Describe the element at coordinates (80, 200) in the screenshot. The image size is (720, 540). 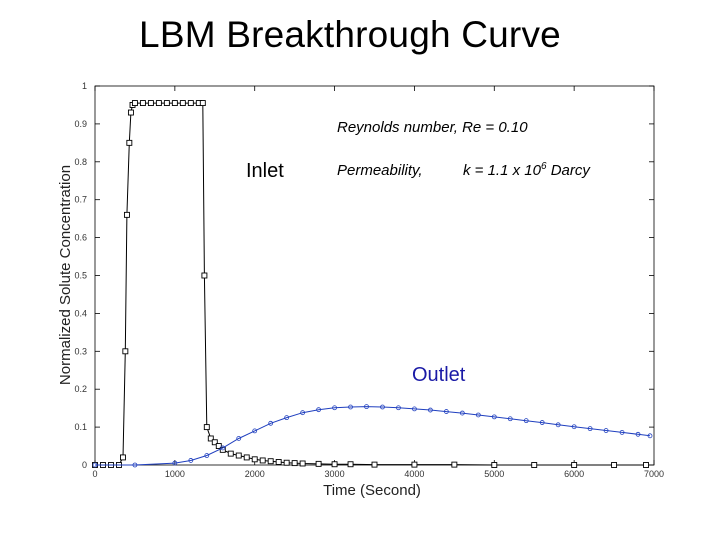
I see `y-tick-label: 0.7` at that location.